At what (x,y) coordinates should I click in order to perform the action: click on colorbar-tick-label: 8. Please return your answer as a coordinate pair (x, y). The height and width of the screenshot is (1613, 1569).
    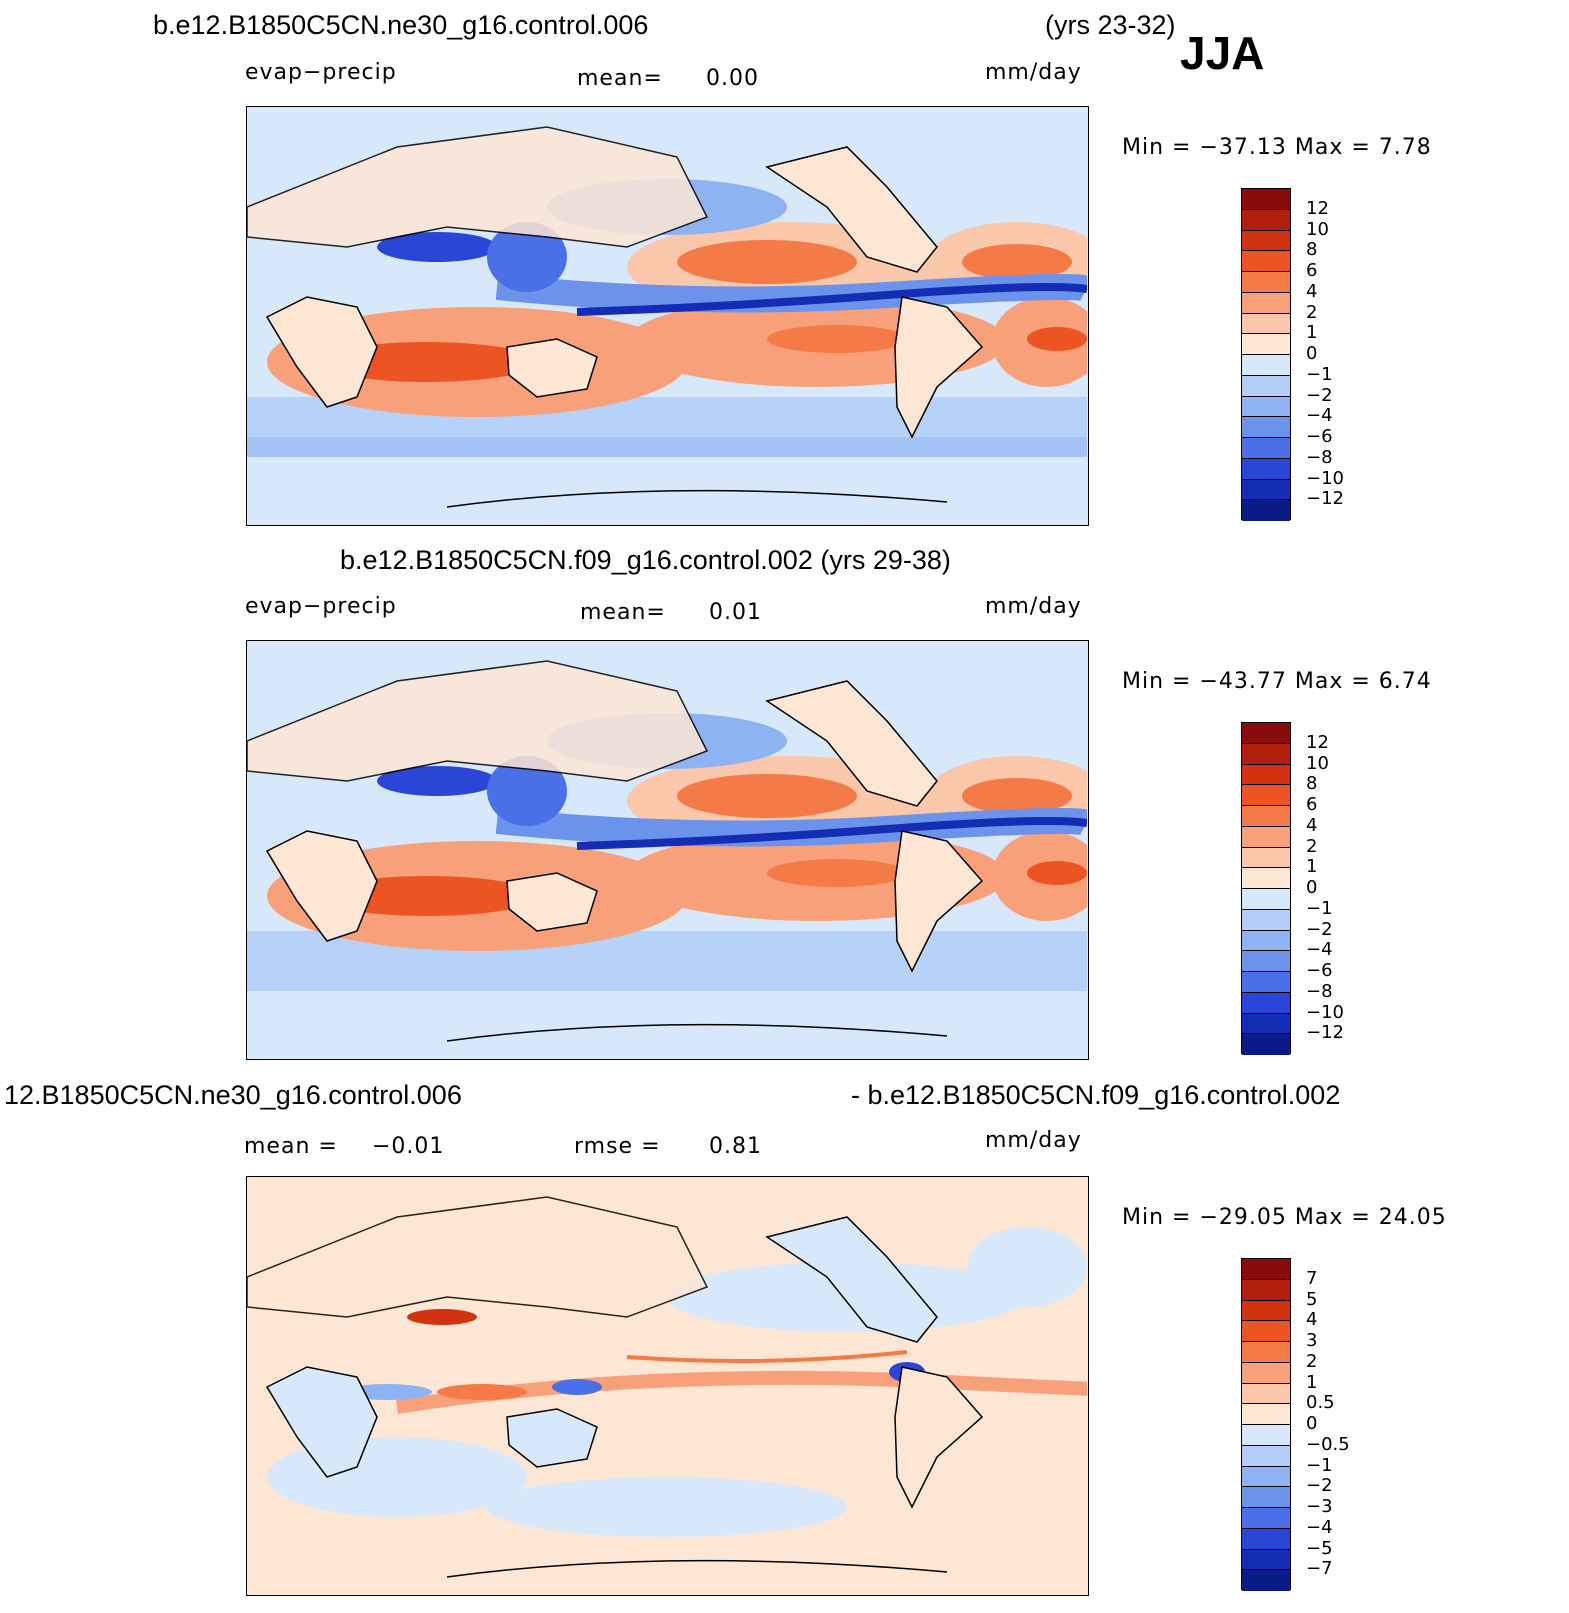
    Looking at the image, I should click on (1312, 250).